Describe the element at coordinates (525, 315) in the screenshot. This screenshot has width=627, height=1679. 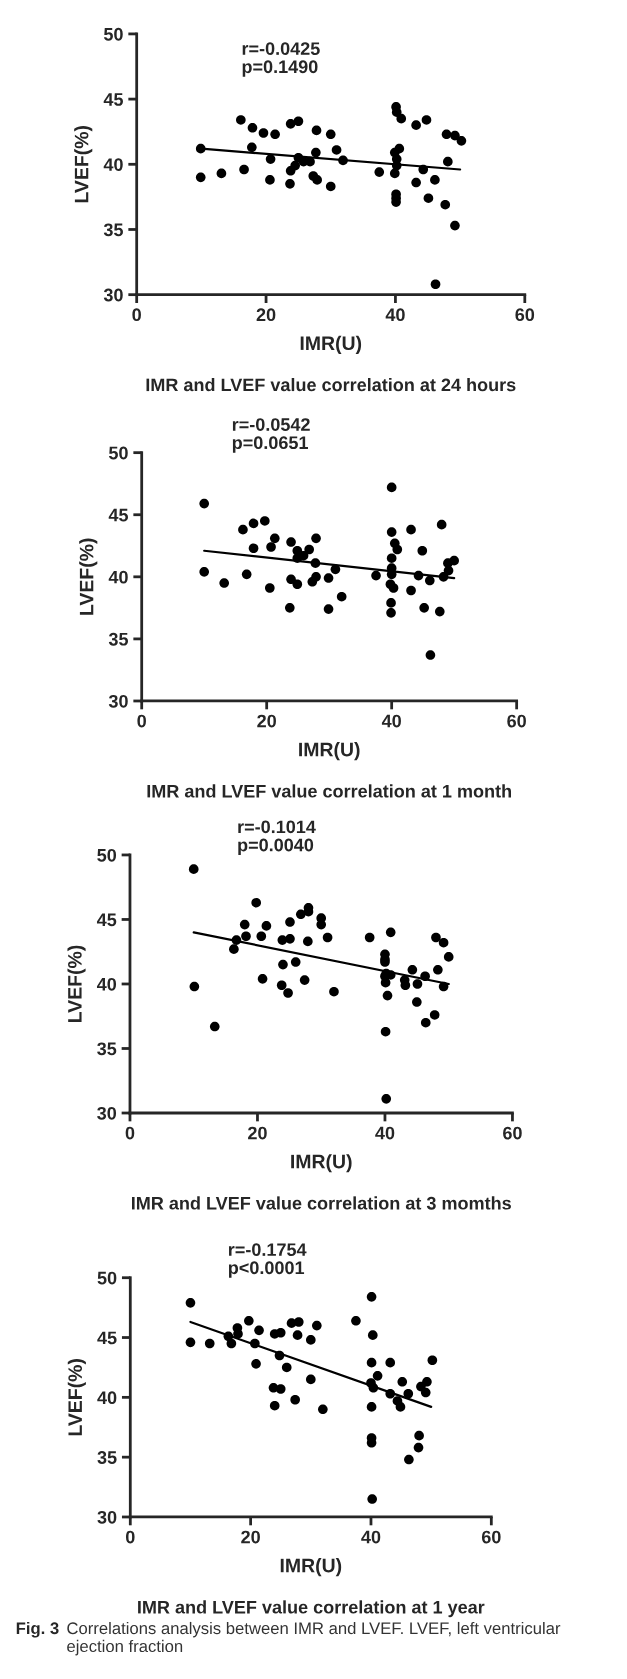
I see `x-tick-label: 60` at that location.